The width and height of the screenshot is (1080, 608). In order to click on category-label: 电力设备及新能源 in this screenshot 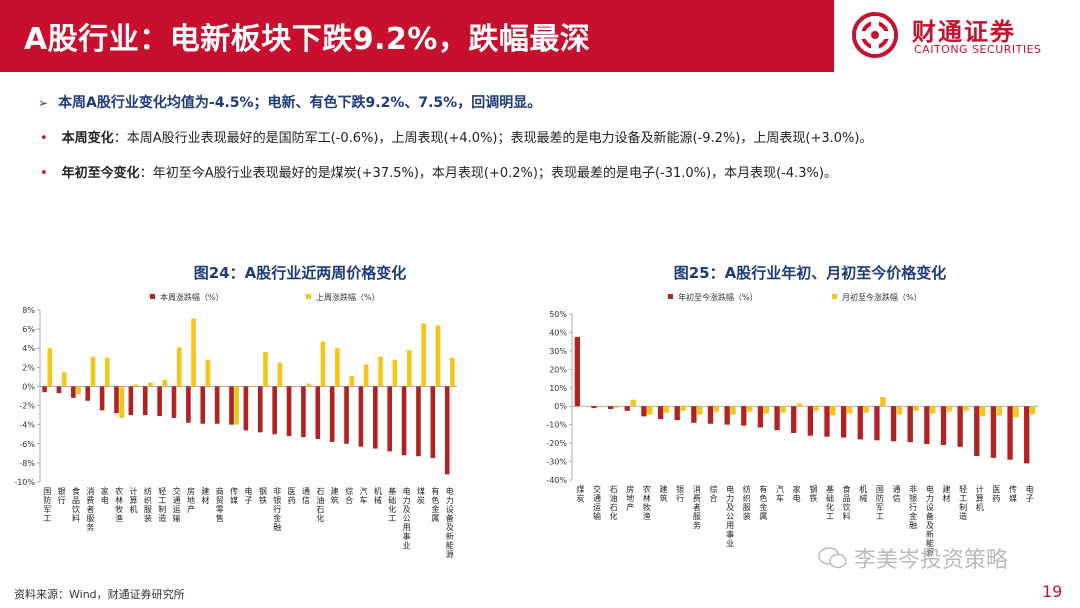, I will do `click(450, 522)`.